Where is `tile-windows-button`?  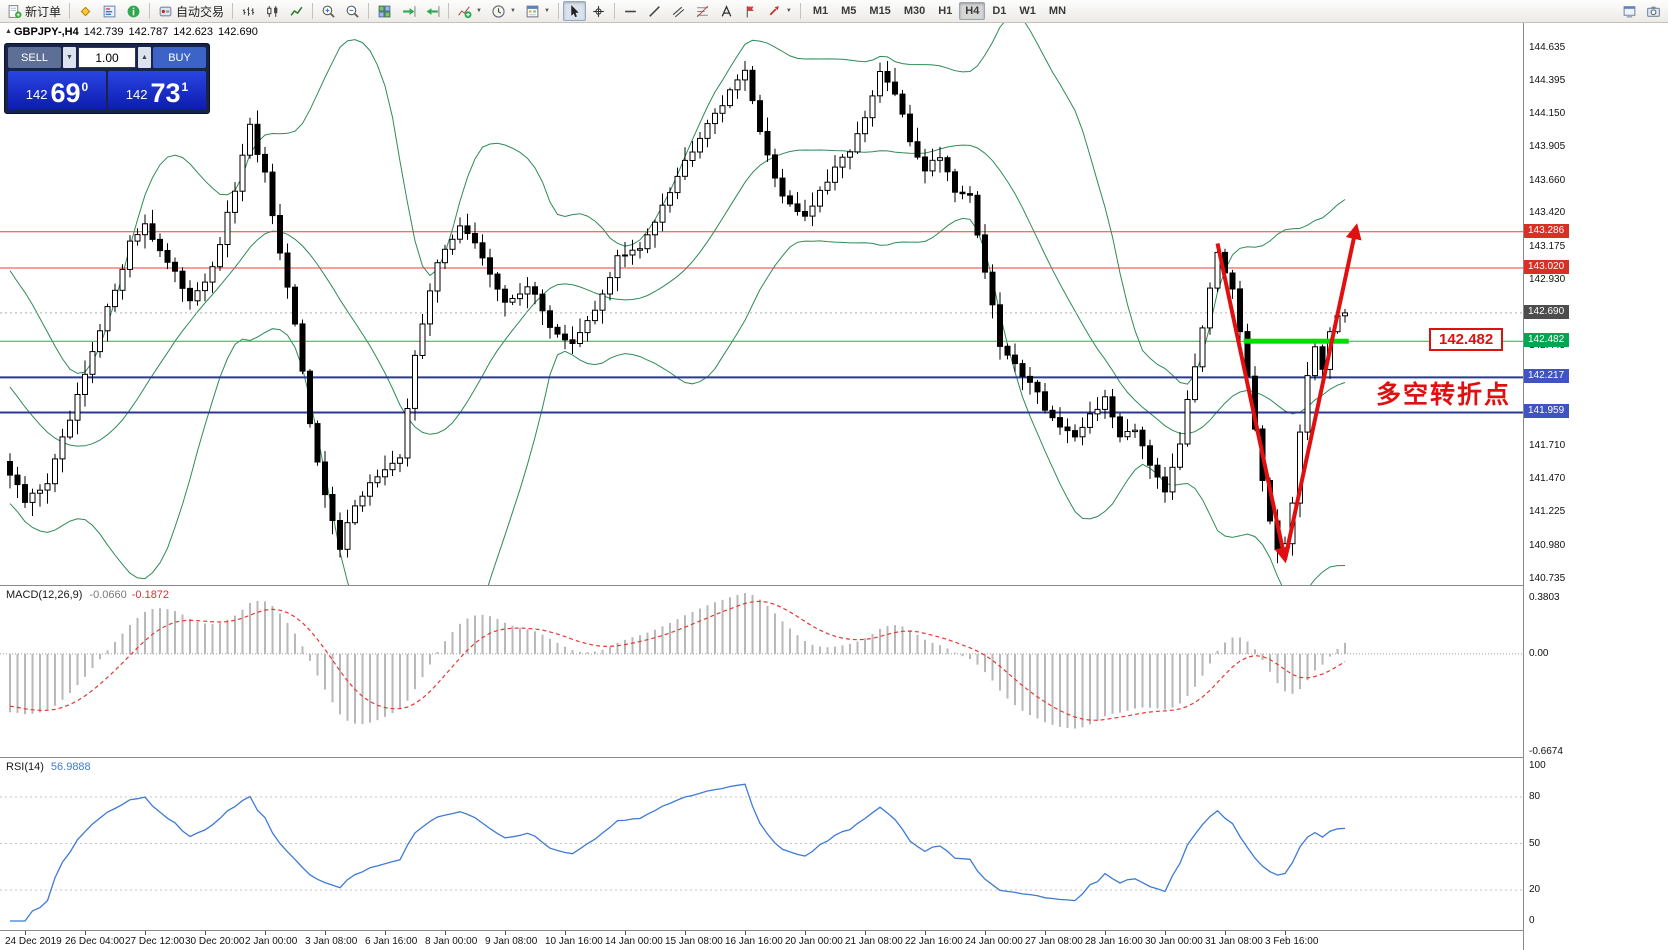 tile-windows-button is located at coordinates (384, 11).